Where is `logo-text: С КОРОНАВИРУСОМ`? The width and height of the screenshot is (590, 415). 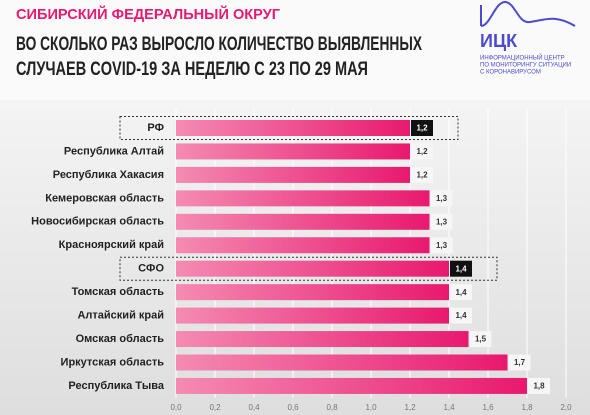 logo-text: С КОРОНАВИРУСОМ is located at coordinates (510, 73).